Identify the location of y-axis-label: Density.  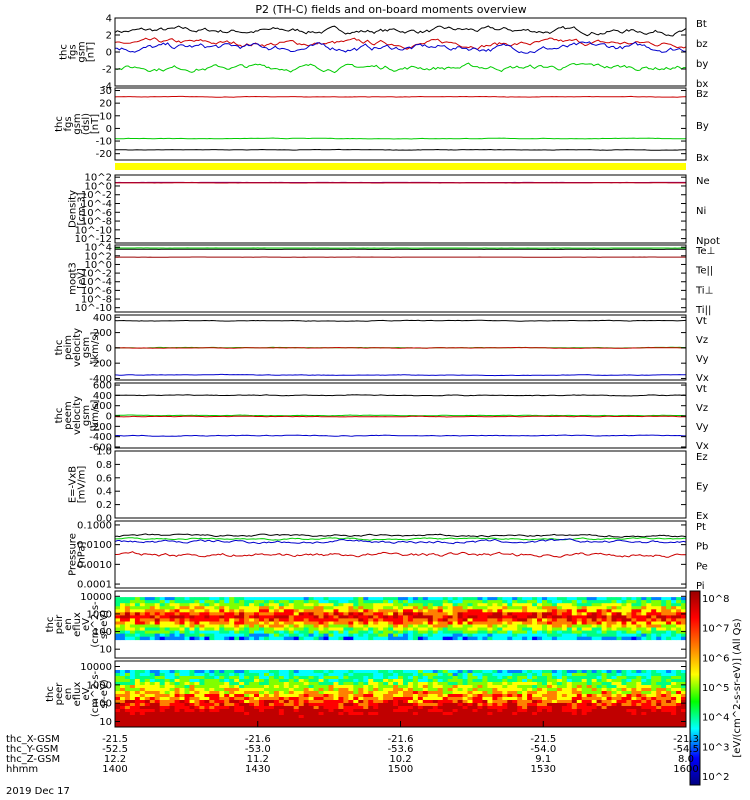
(73, 209).